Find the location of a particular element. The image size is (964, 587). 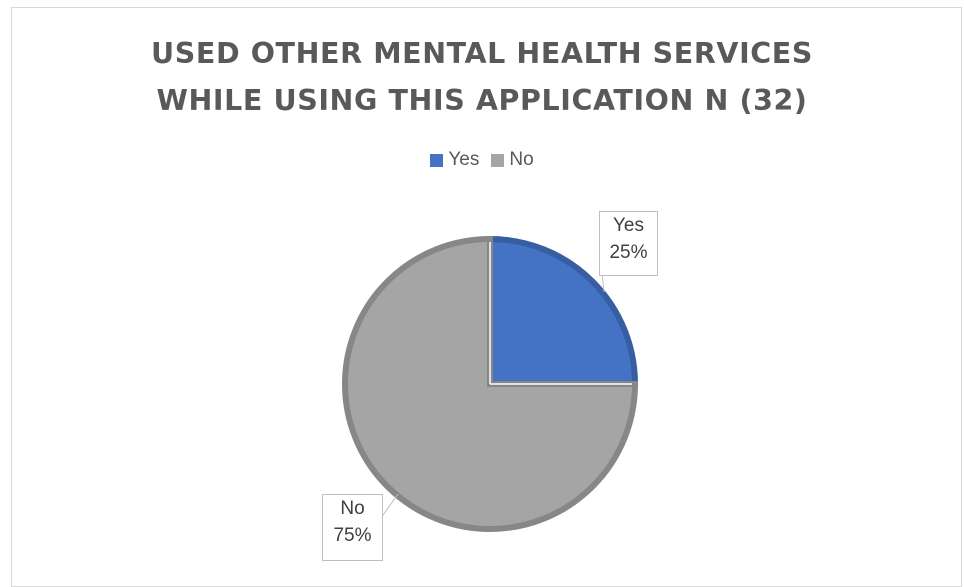

chart-title-line-2: WHILE USING THIS APPLICATION N (32) is located at coordinates (482, 100).